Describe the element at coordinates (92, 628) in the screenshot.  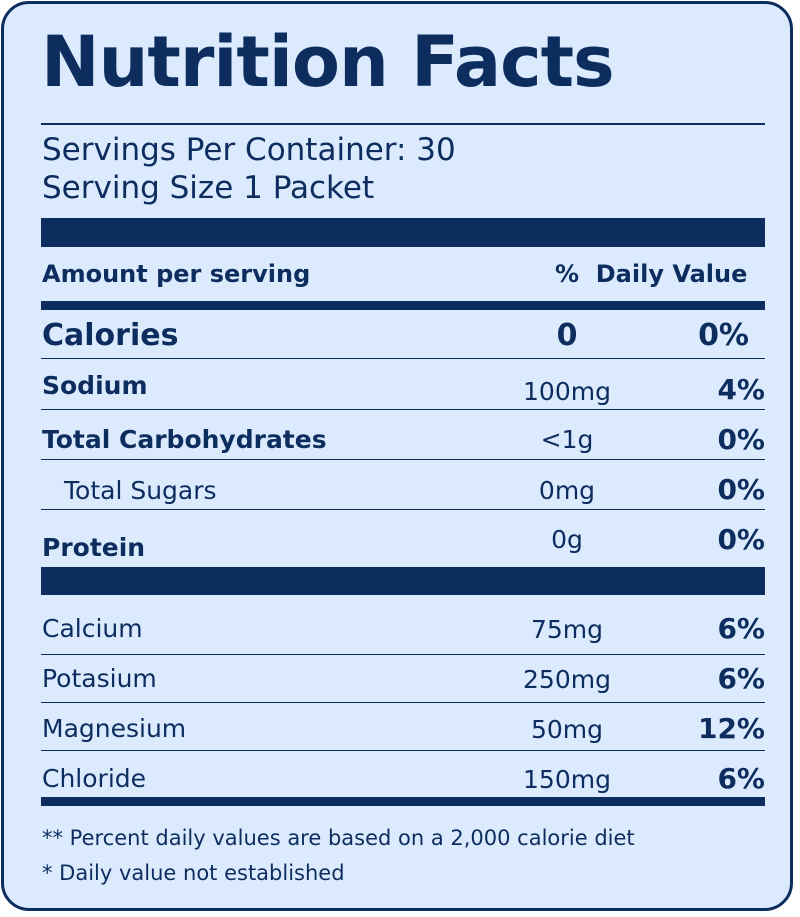
I see `mineral-name: Calcium` at that location.